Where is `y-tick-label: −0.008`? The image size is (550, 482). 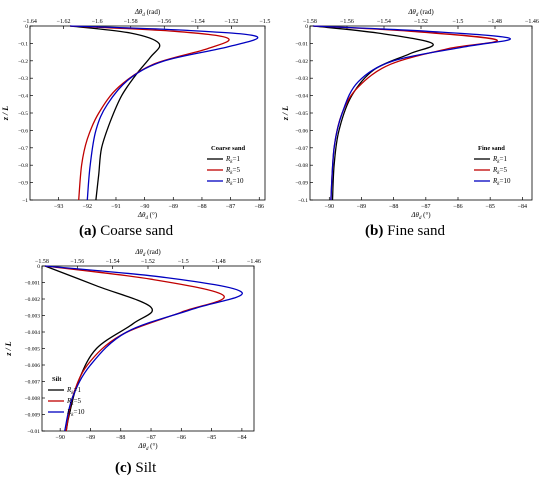
y-tick-label: −0.008 is located at coordinates (33, 399).